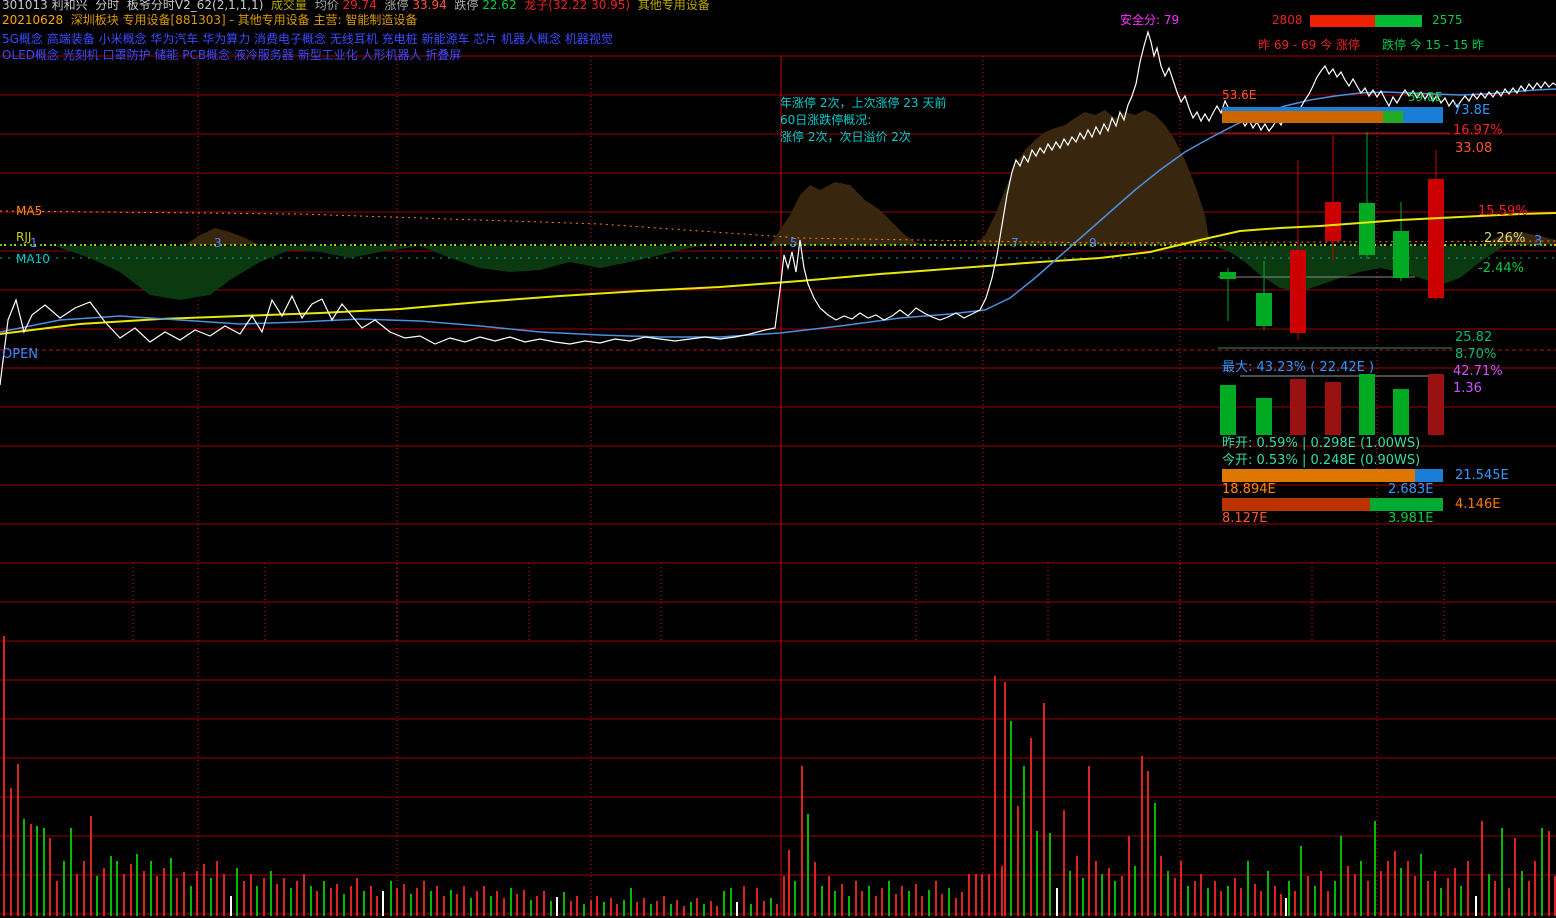 The image size is (1556, 918). I want to click on limit-up-annotation-line3: 涨停 2次，次日溢价 2次, so click(845, 137).